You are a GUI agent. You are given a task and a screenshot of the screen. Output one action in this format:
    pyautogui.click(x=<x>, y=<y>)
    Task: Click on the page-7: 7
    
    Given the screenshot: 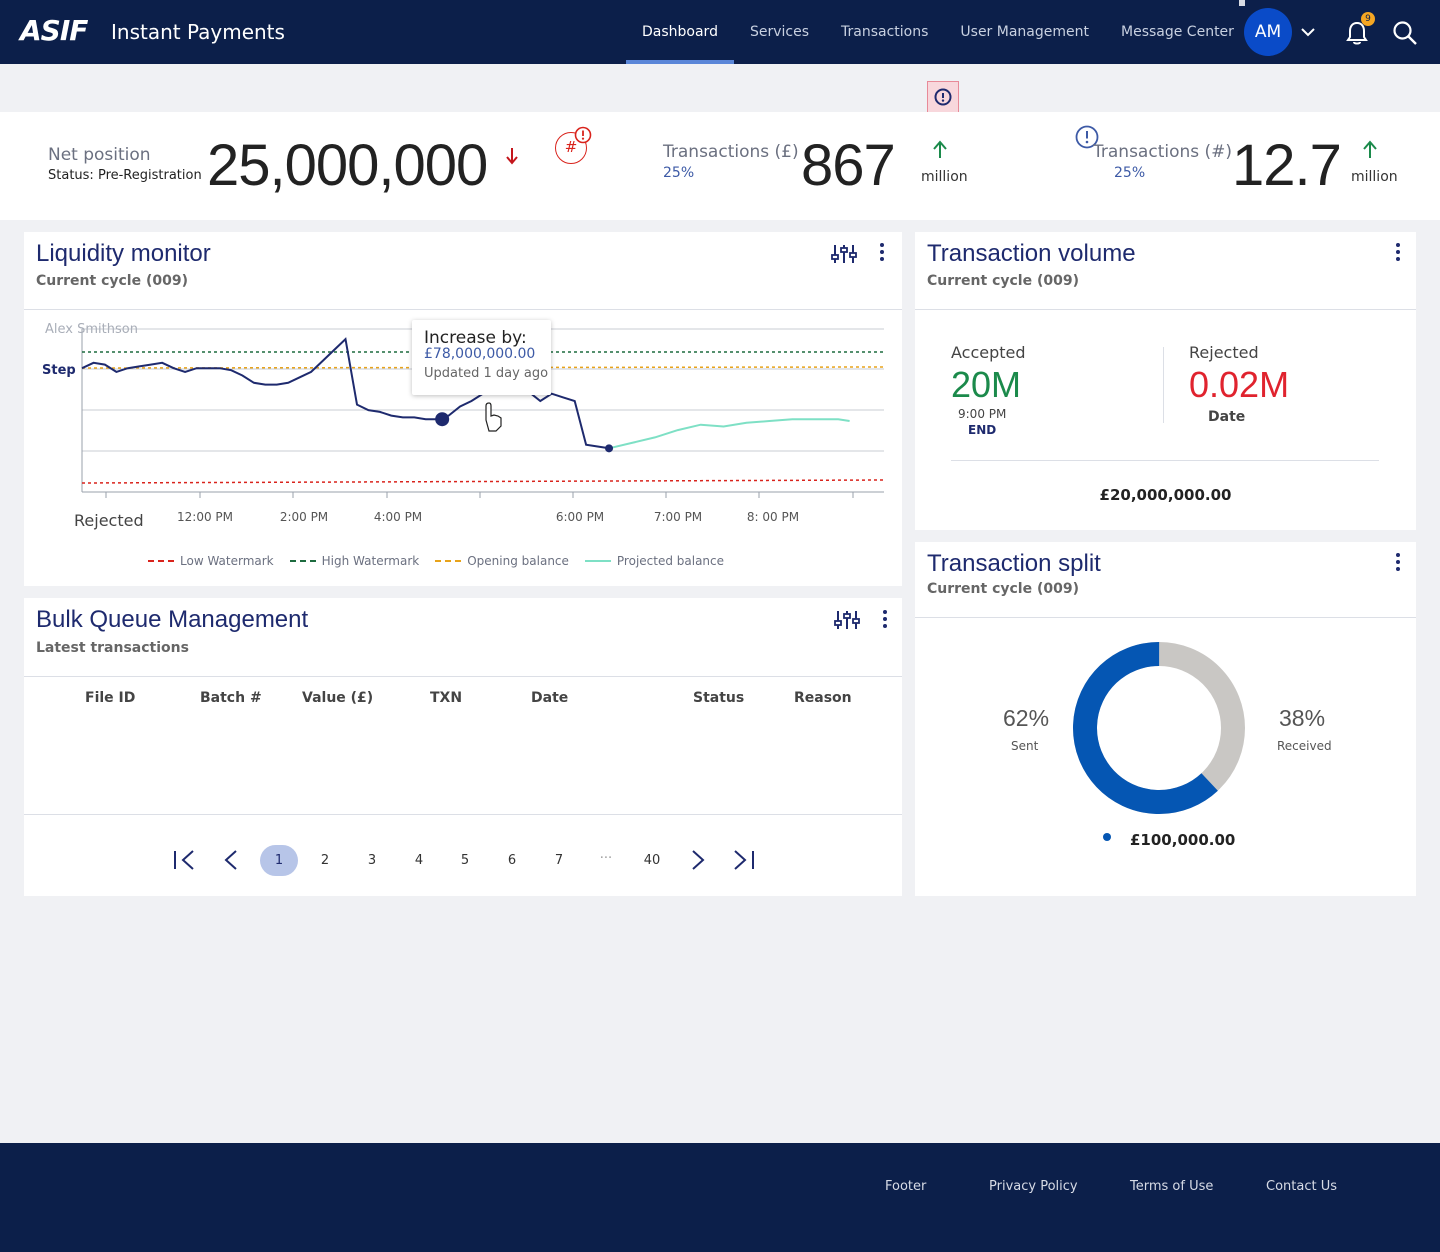 What is the action you would take?
    pyautogui.click(x=559, y=860)
    